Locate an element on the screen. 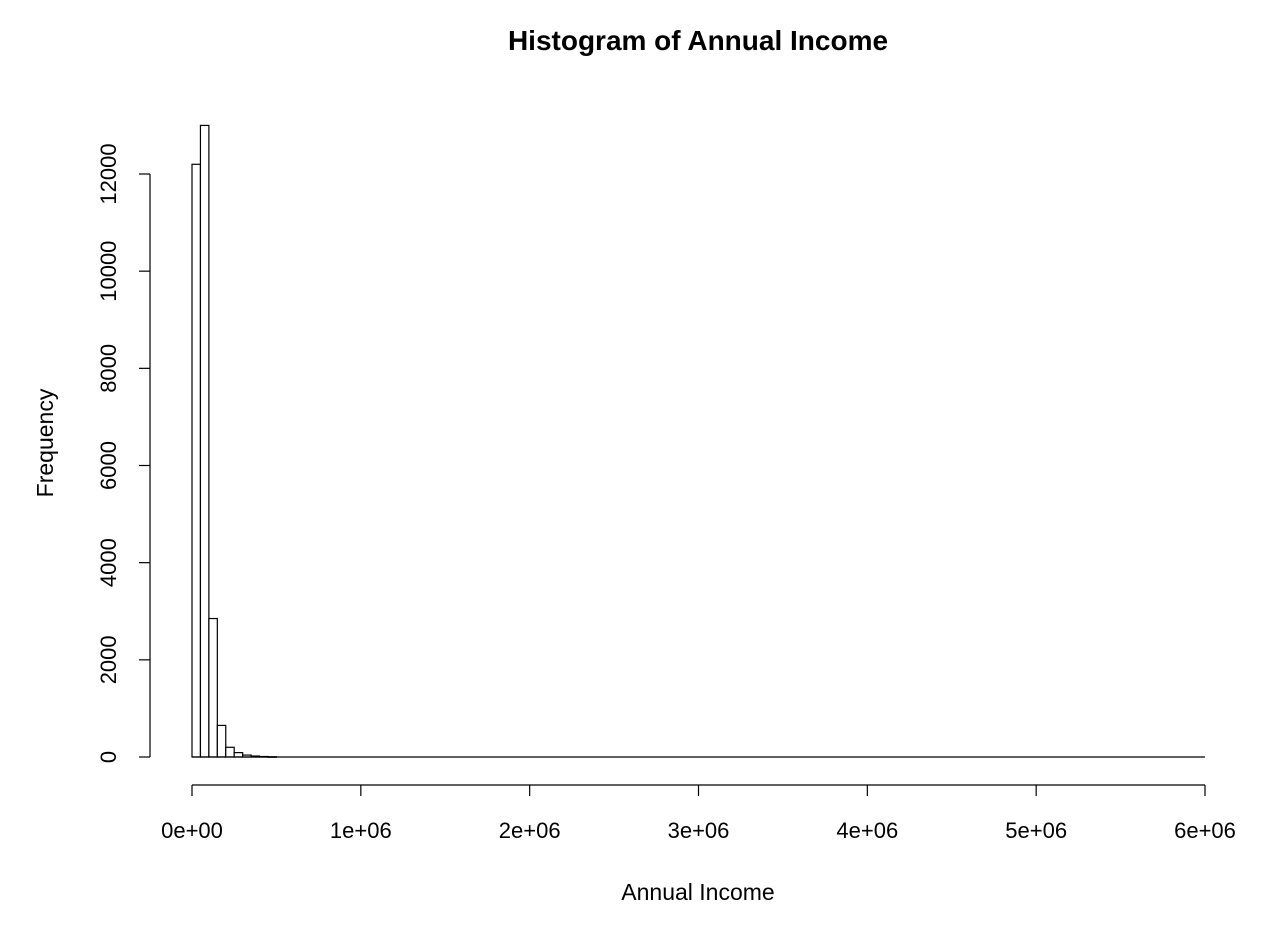 Image resolution: width=1278 pixels, height=928 pixels. y-tick-label: 6000 is located at coordinates (108, 465).